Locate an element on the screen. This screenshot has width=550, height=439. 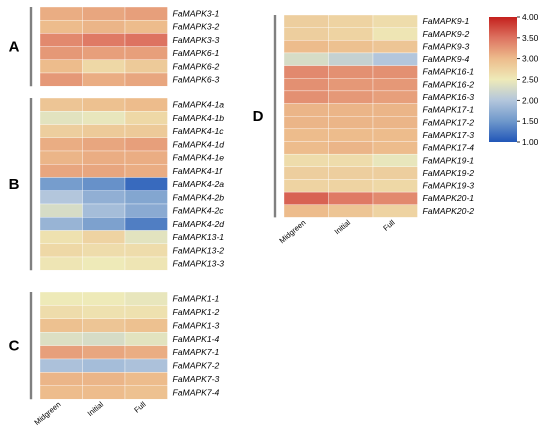
row-label: FaMAPK4-1e is located at coordinates (199, 158).